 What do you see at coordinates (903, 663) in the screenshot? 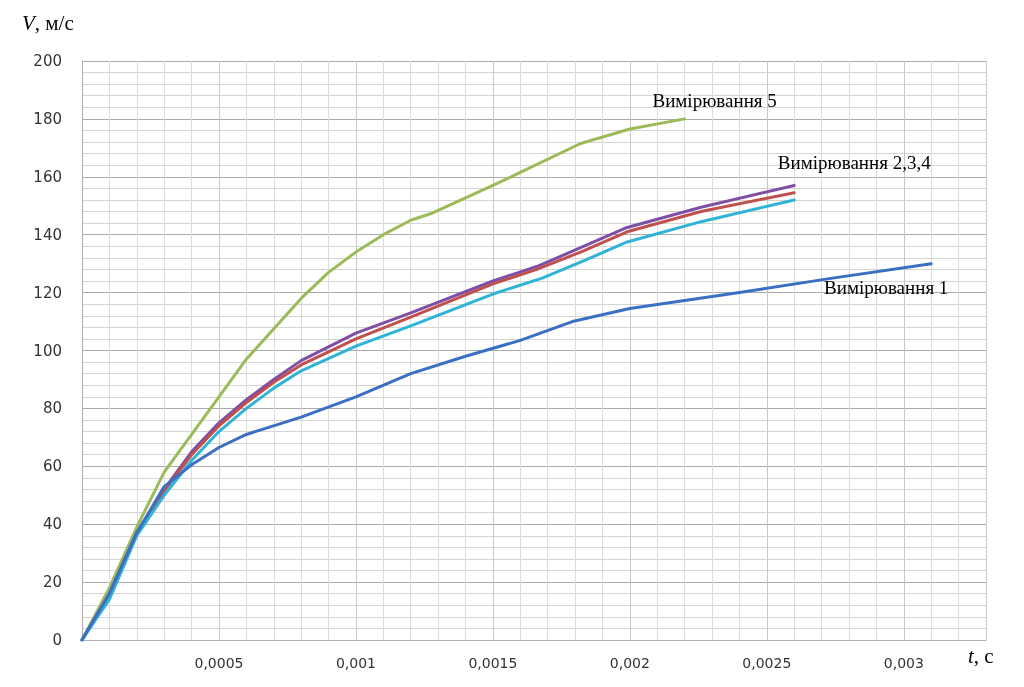
I see `x-tick-label: 0,003` at bounding box center [903, 663].